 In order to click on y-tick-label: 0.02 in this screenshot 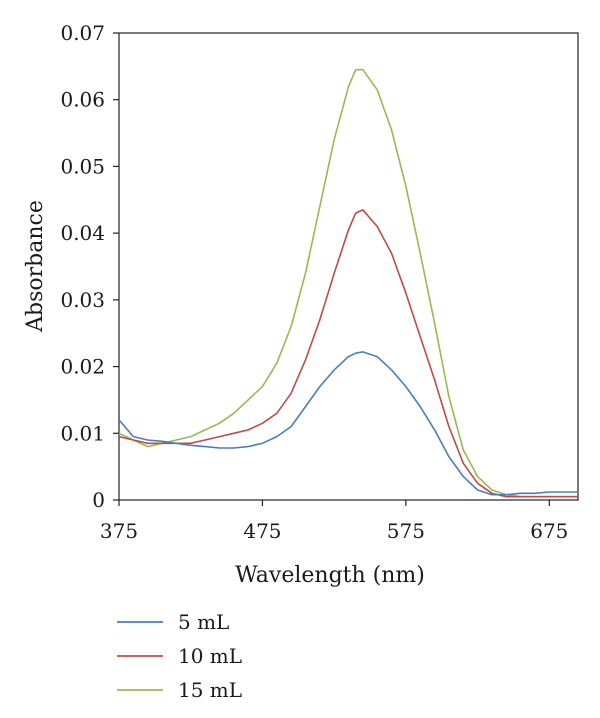, I will do `click(82, 367)`.